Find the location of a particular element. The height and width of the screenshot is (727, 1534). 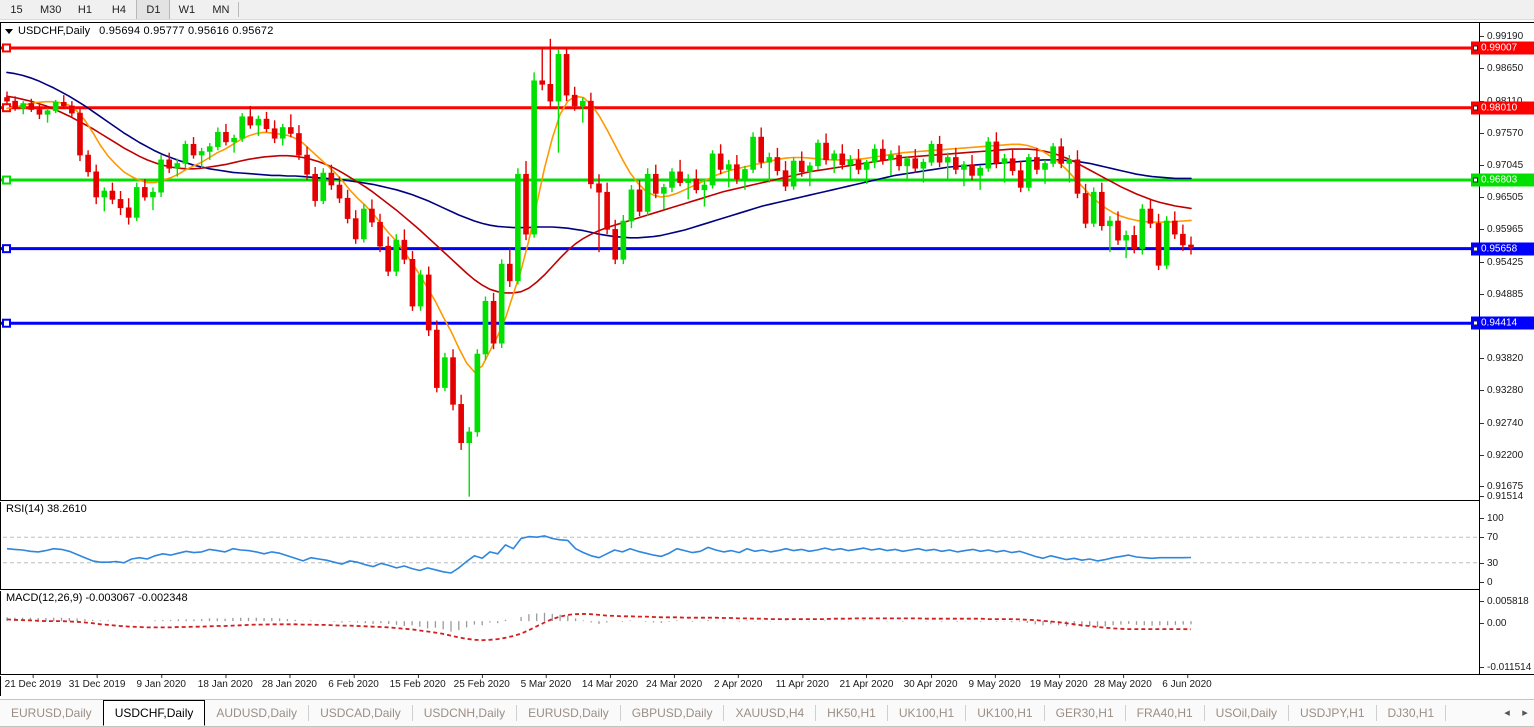

price-level-badge: 0.99007 is located at coordinates (1502, 48).